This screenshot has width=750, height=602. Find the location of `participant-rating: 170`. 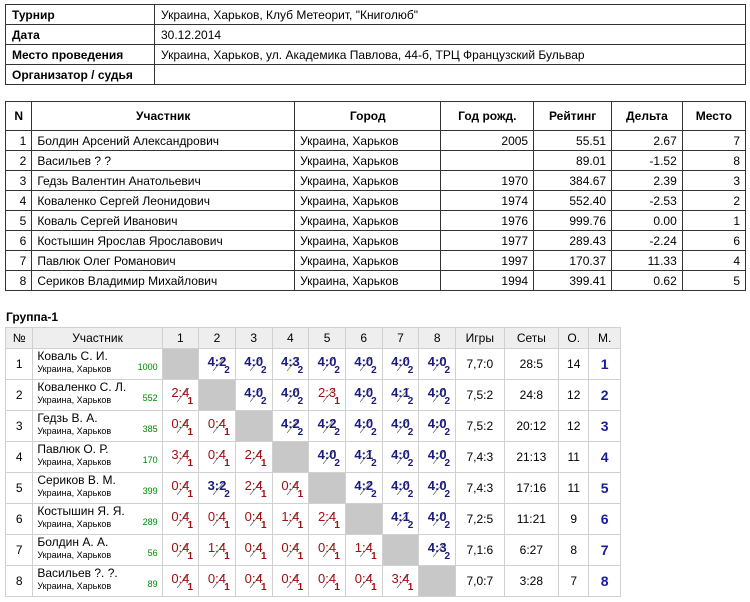

participant-rating: 170 is located at coordinates (150, 460).